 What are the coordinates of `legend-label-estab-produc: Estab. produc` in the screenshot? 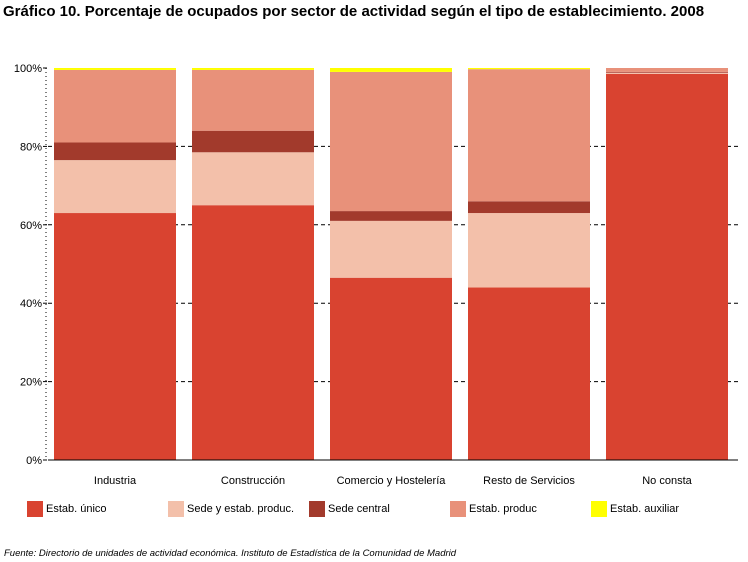 It's located at (503, 509).